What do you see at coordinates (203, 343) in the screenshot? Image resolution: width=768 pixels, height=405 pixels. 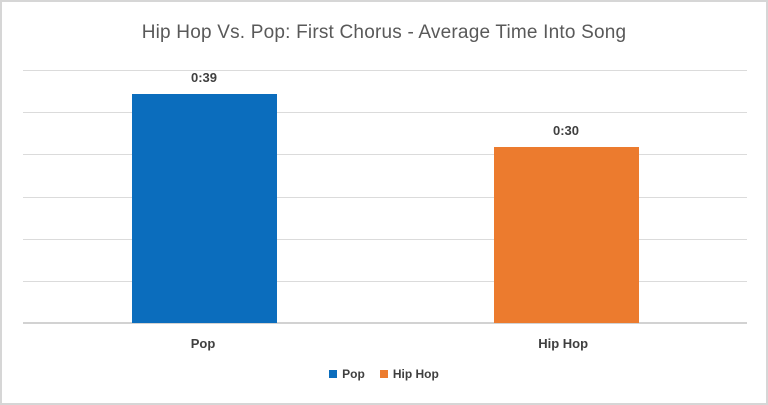 I see `category-label-pop: Pop` at bounding box center [203, 343].